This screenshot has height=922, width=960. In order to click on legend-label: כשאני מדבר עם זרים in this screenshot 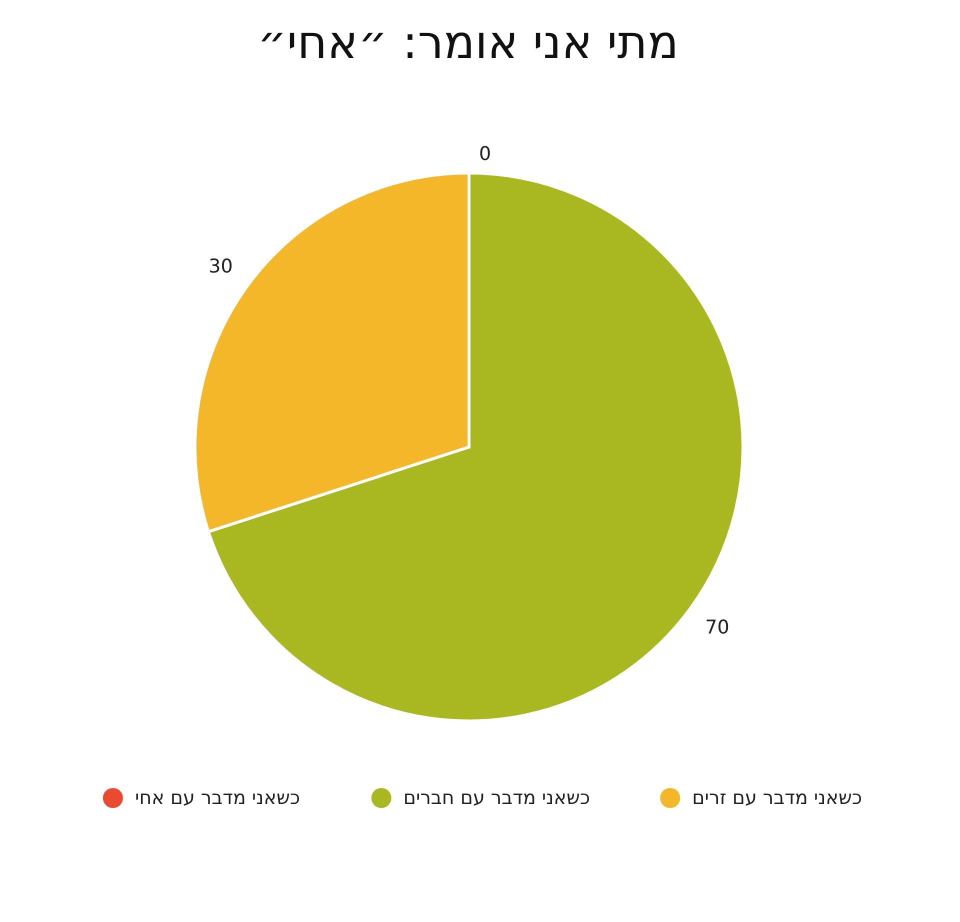, I will do `click(777, 798)`.